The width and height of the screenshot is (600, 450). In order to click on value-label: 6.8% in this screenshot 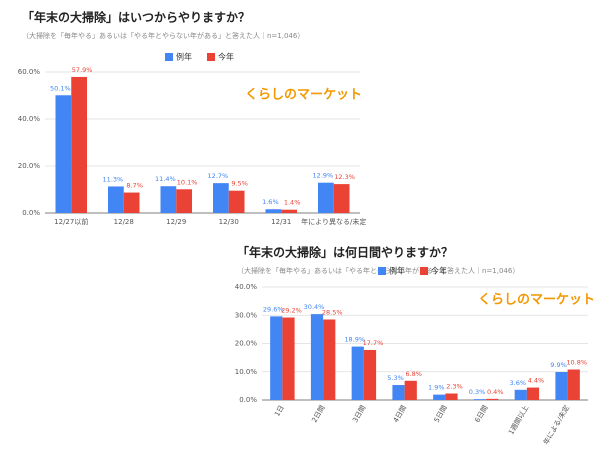, I will do `click(413, 374)`.